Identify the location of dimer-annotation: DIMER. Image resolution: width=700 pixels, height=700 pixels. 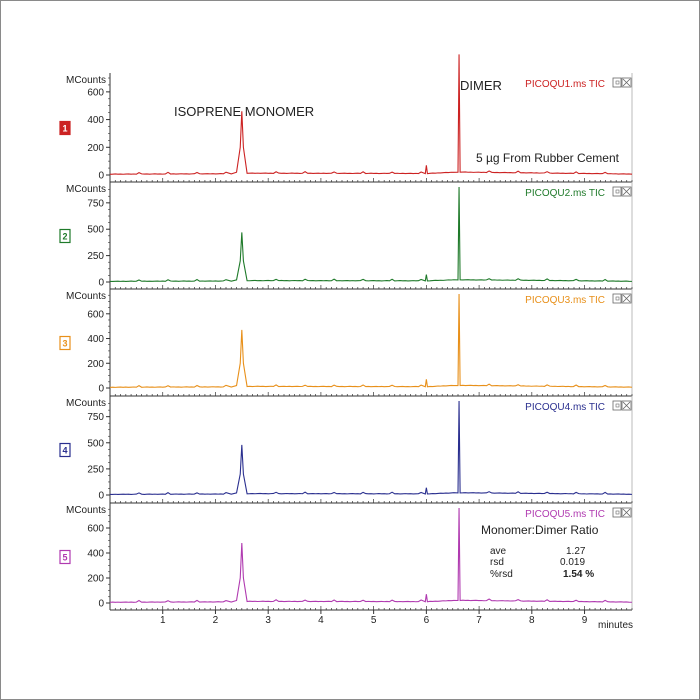
(481, 85).